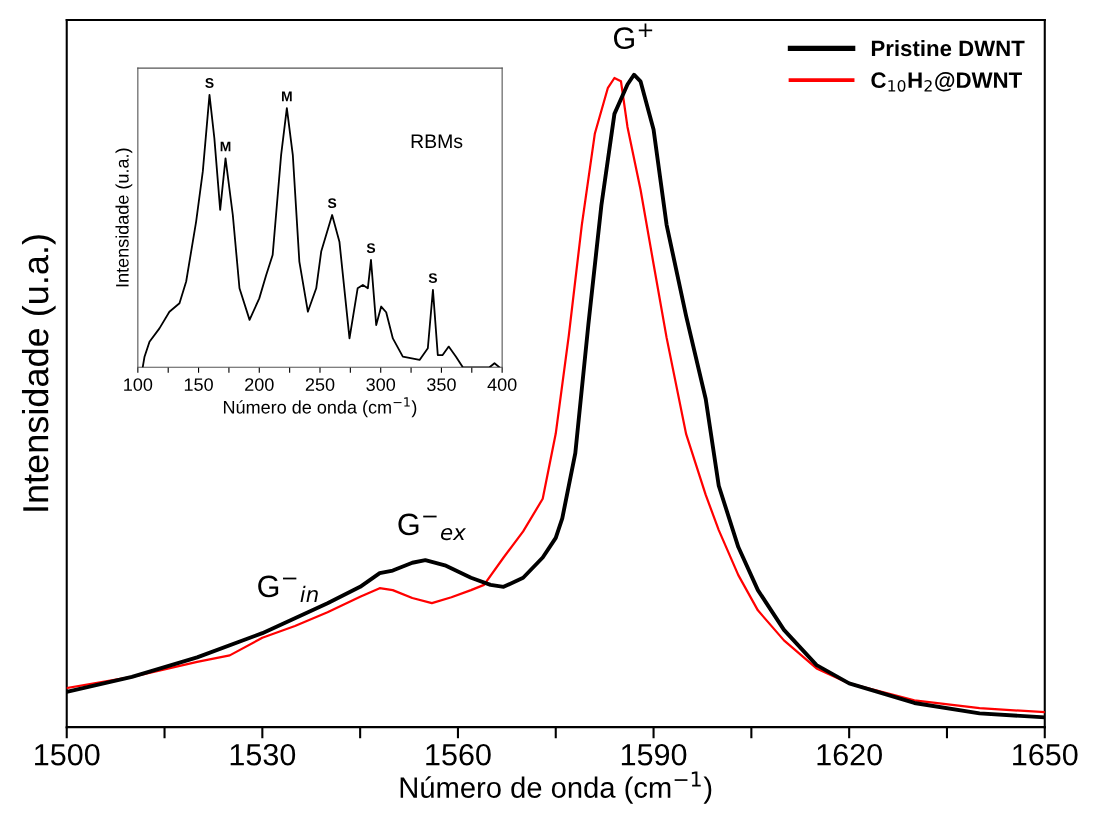 This screenshot has height=831, width=1094. I want to click on x-tick-label: 1620, so click(849, 754).